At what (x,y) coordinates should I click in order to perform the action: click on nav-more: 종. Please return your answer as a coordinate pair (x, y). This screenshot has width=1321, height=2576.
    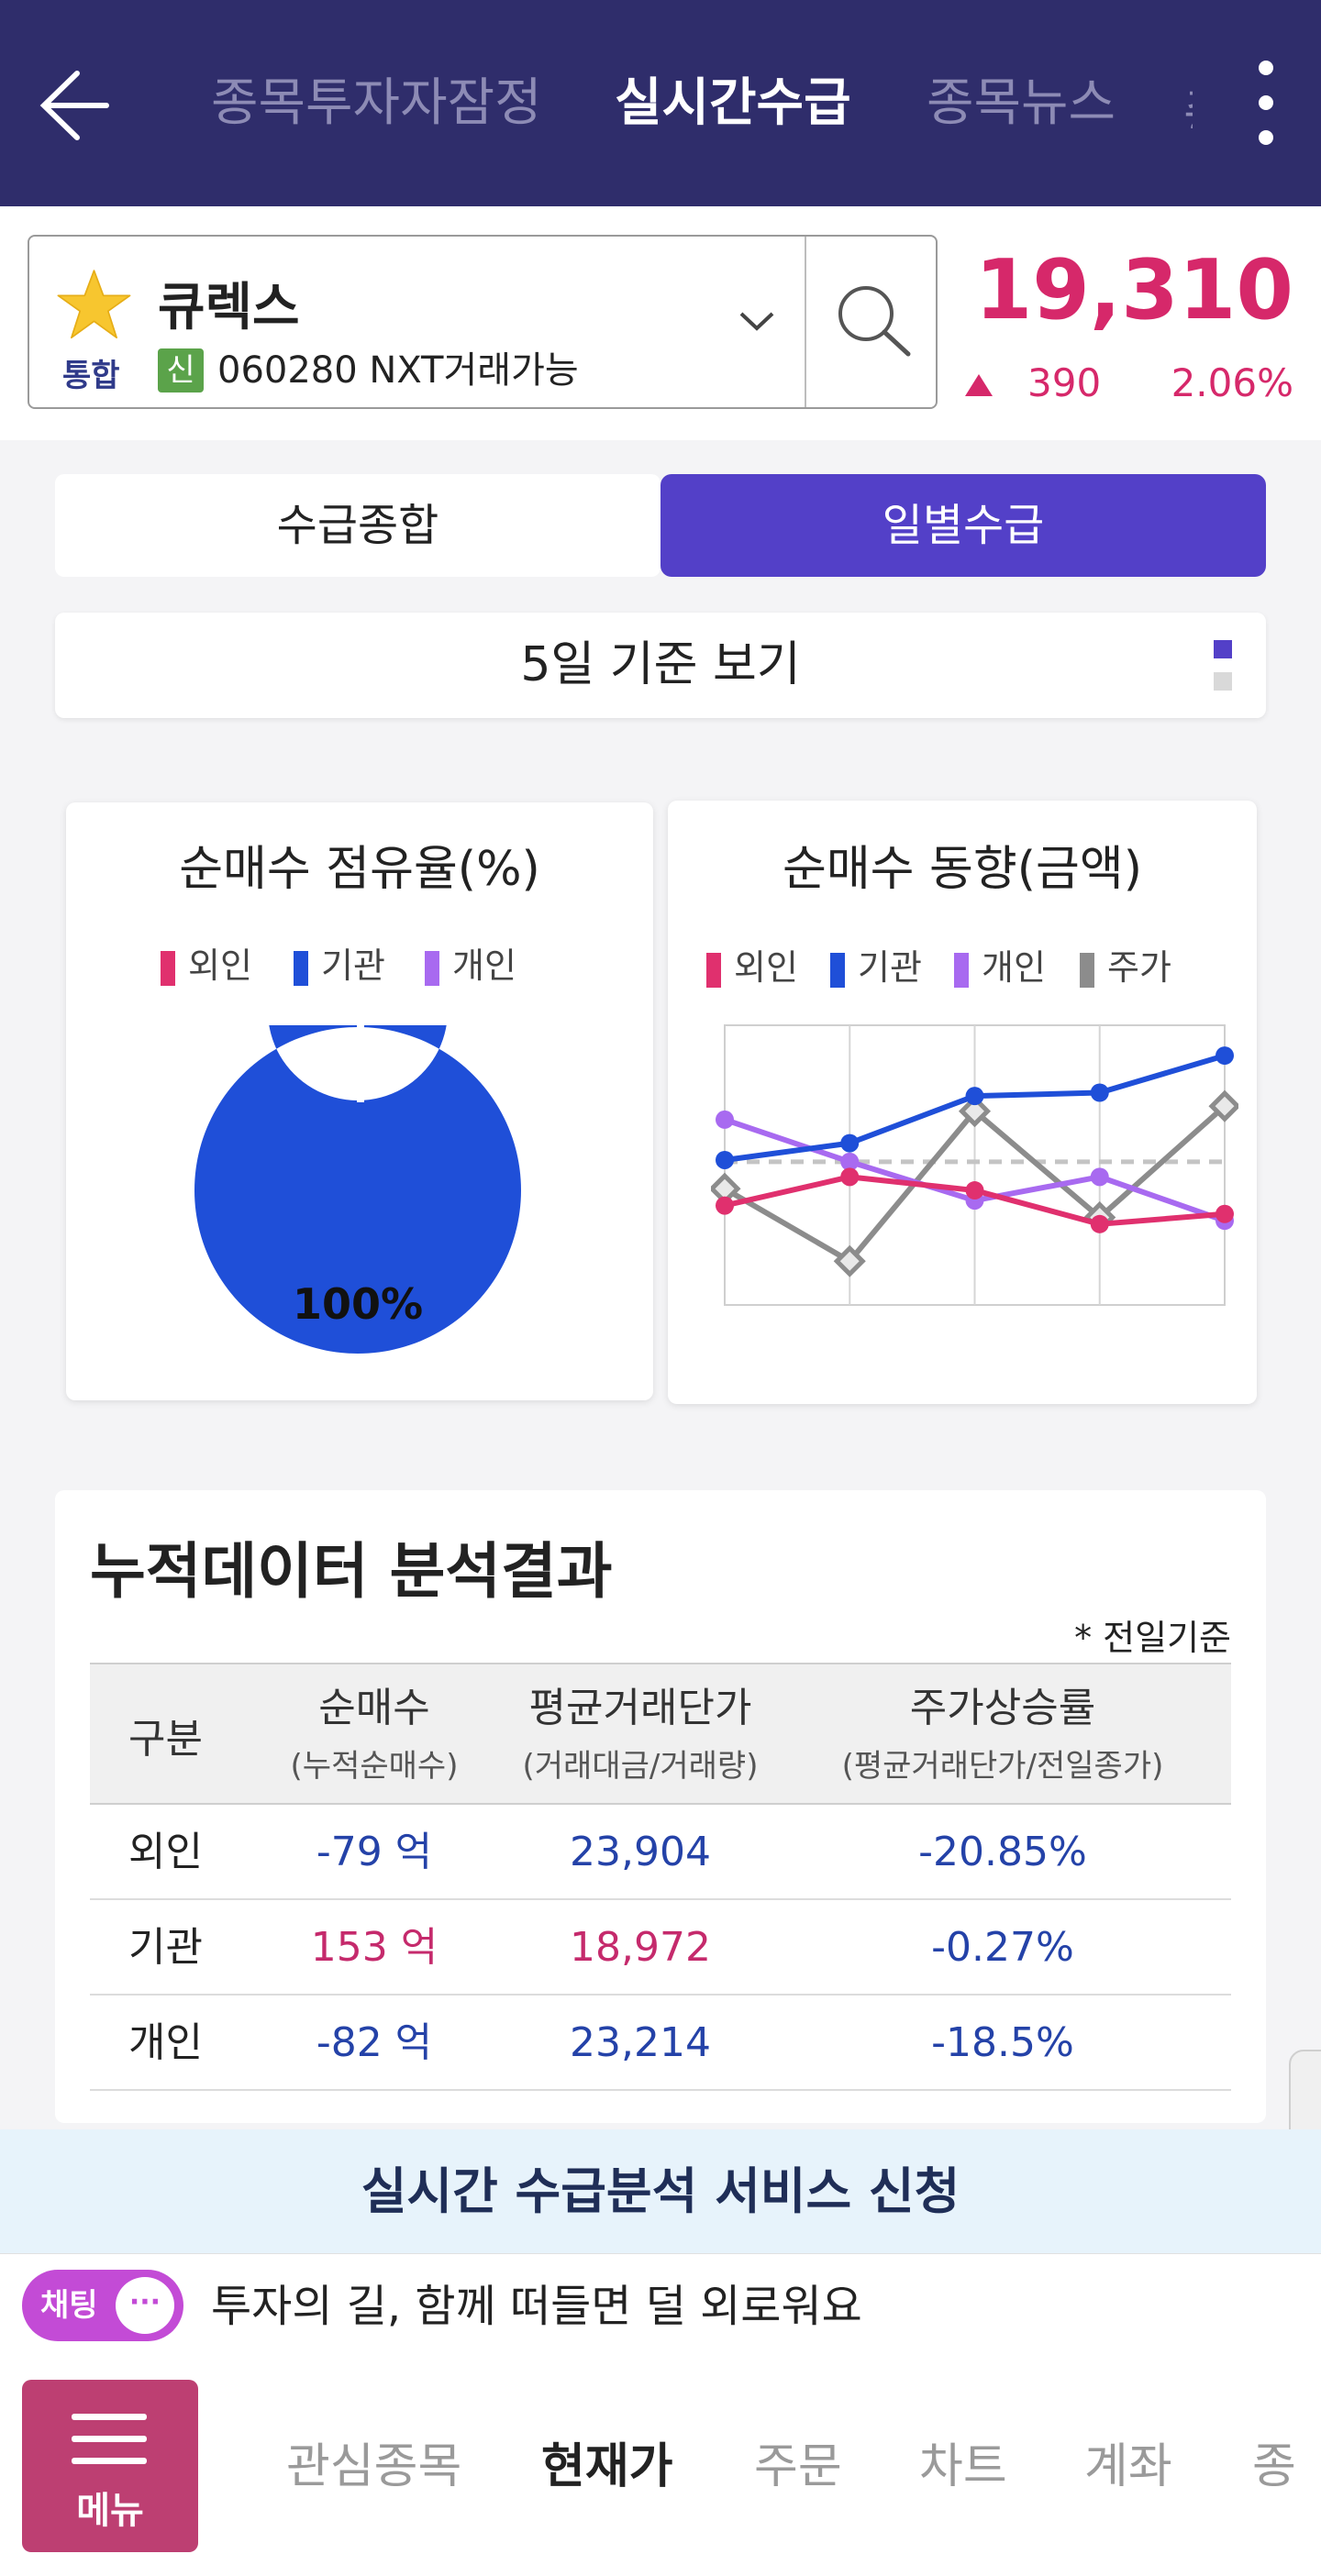
    Looking at the image, I should click on (1274, 2466).